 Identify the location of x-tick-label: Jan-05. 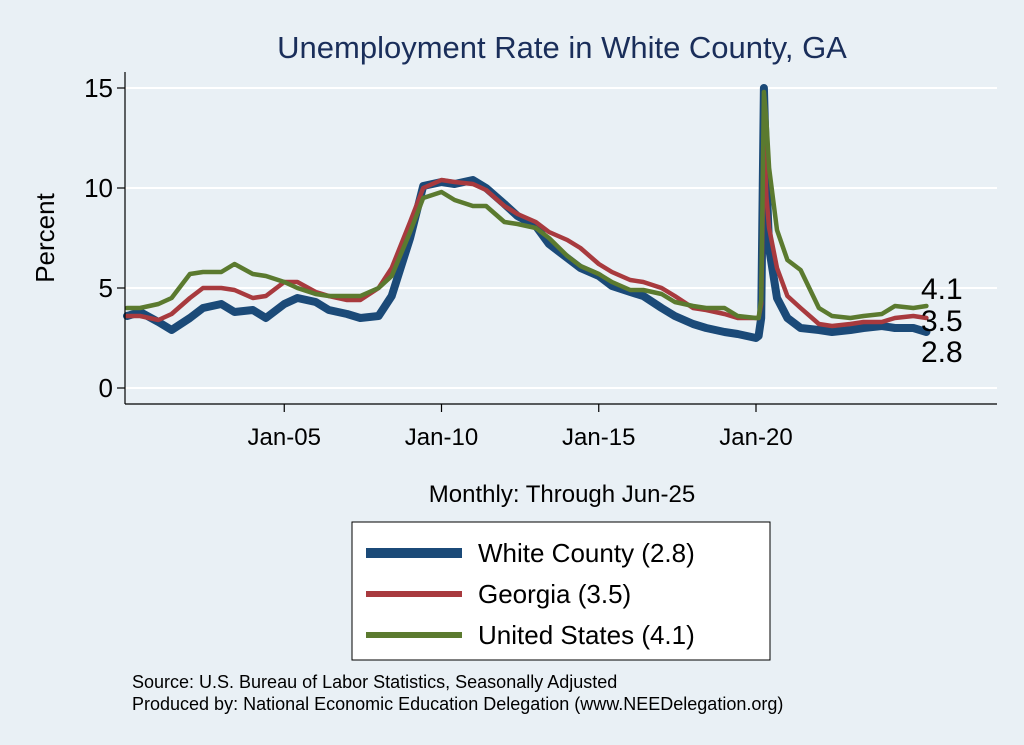
(284, 437).